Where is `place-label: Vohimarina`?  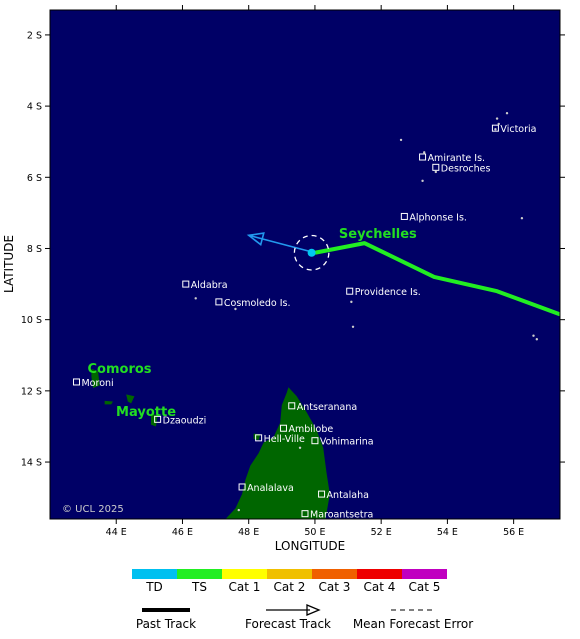
place-label: Vohimarina is located at coordinates (347, 442).